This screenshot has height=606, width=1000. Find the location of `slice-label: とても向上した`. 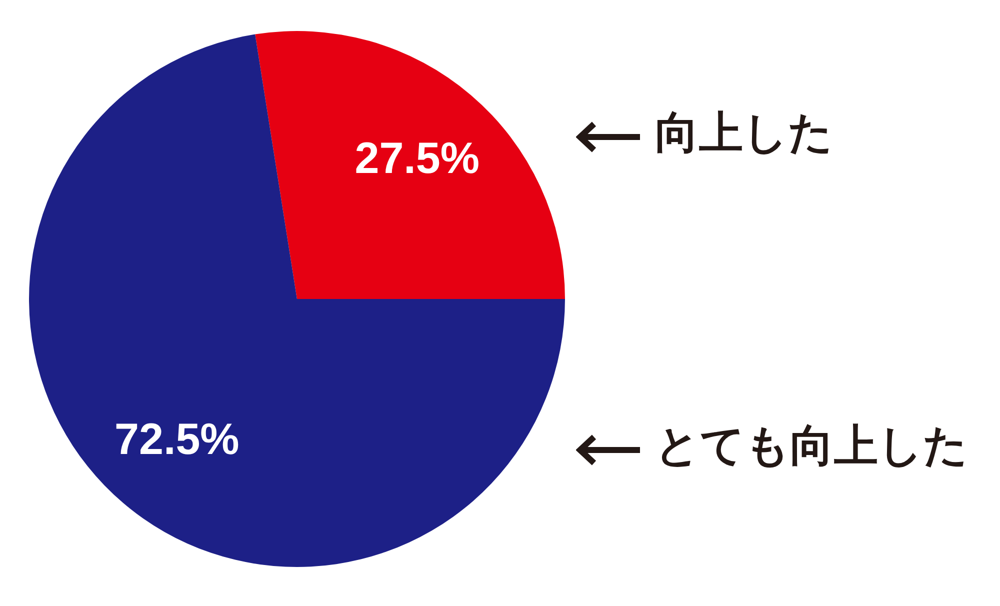

slice-label: とても向上した is located at coordinates (811, 446).